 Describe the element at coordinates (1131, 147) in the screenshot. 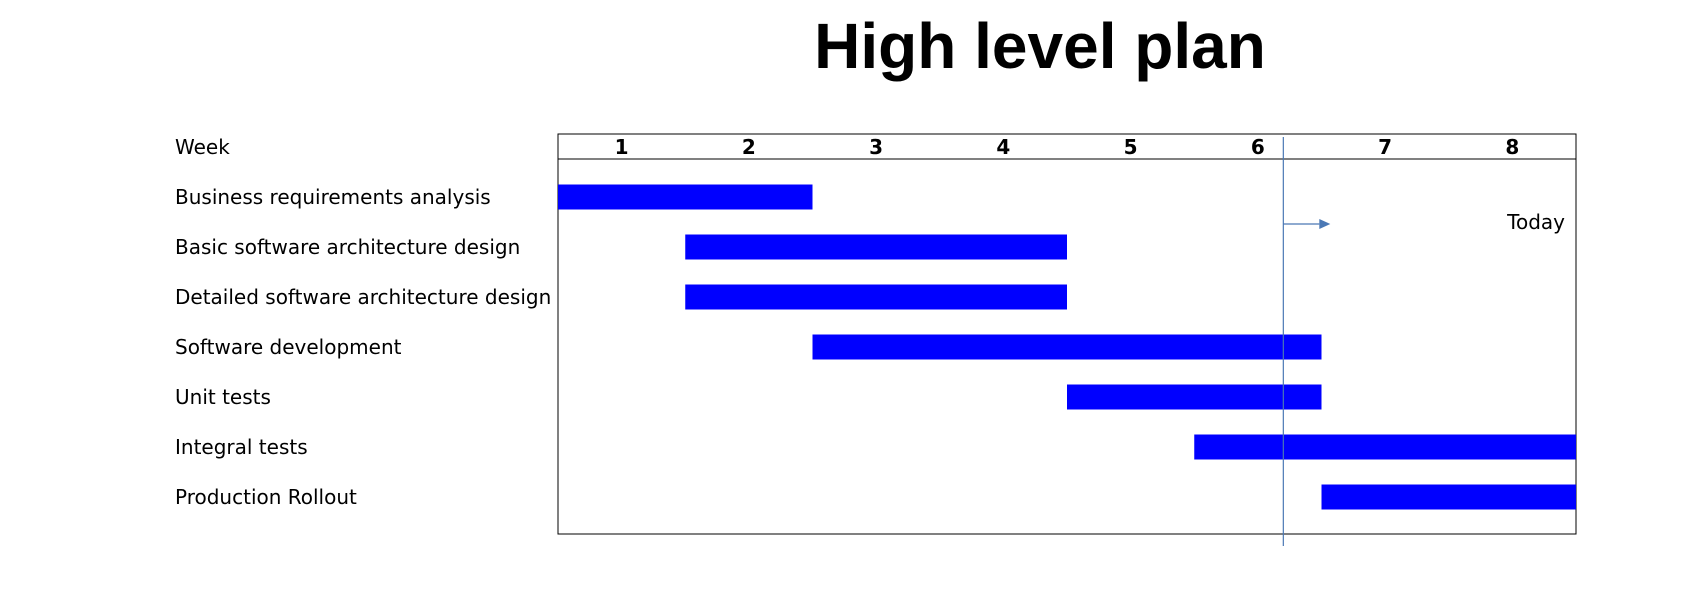

I see `week-tick-label: 5` at that location.